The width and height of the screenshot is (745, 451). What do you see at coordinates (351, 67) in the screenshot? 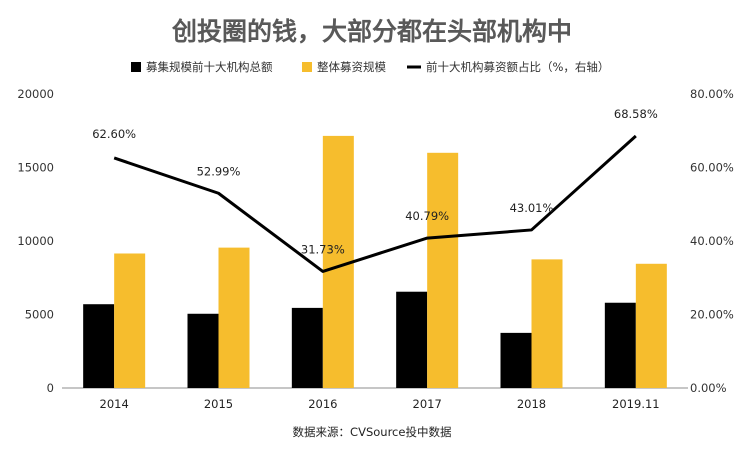
I see `legend-label-total: 整体募资规模` at bounding box center [351, 67].